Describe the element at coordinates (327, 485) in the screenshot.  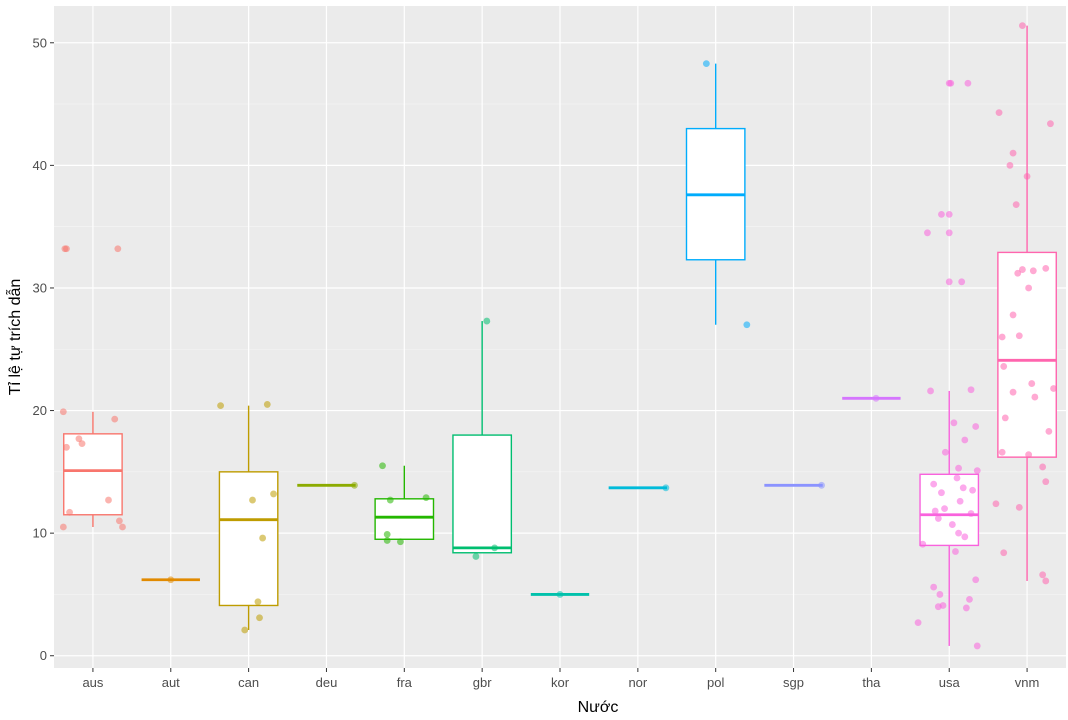
I see `box-group-deu` at that location.